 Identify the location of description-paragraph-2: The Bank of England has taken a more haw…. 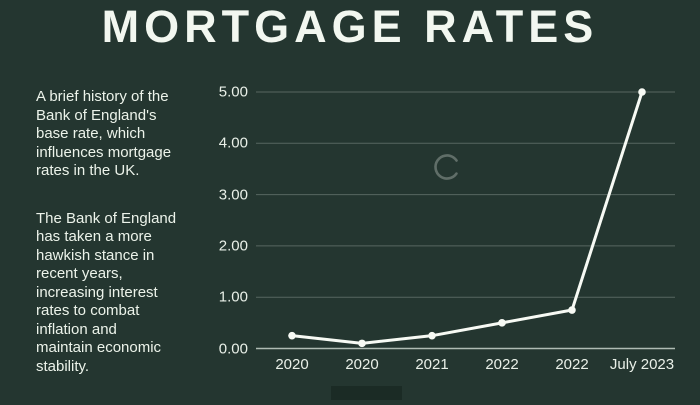
(106, 292).